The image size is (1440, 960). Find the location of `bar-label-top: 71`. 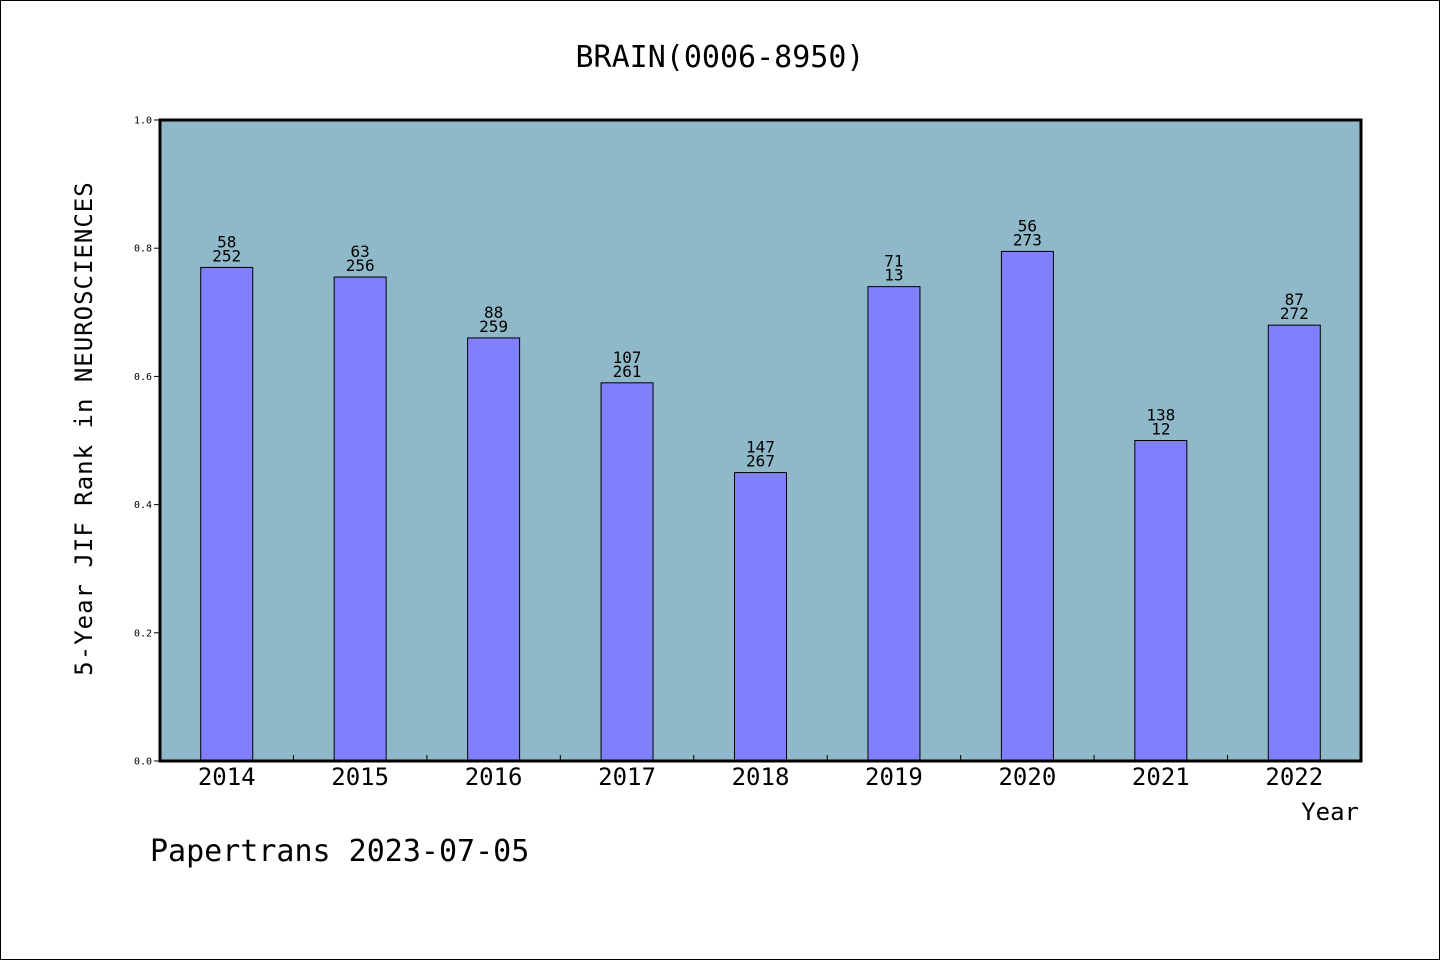

bar-label-top: 71 is located at coordinates (893, 261).